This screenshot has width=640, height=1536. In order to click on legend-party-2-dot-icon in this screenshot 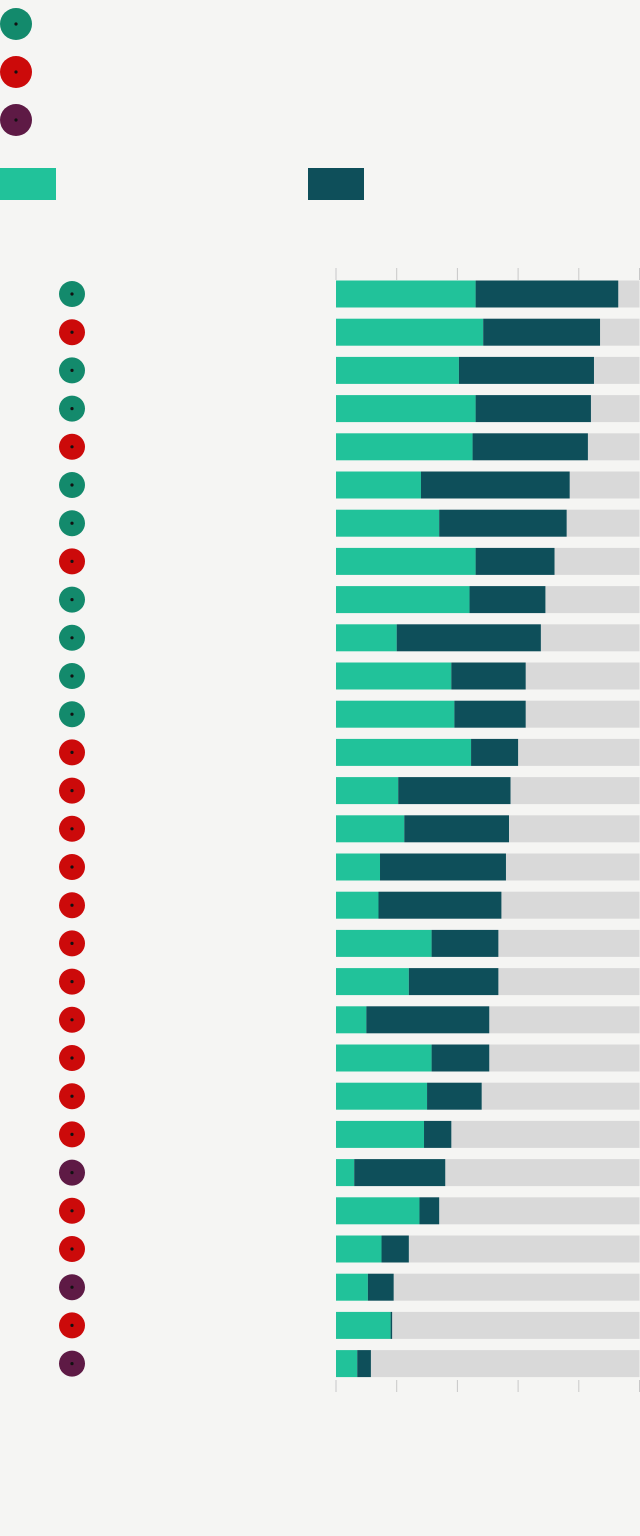, I will do `click(16, 72)`.